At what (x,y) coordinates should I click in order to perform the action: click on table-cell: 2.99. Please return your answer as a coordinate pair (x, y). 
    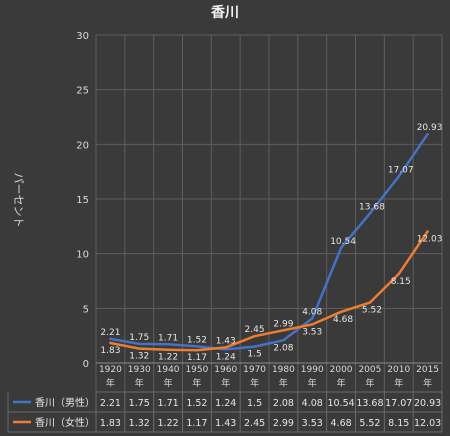
    Looking at the image, I should click on (283, 423).